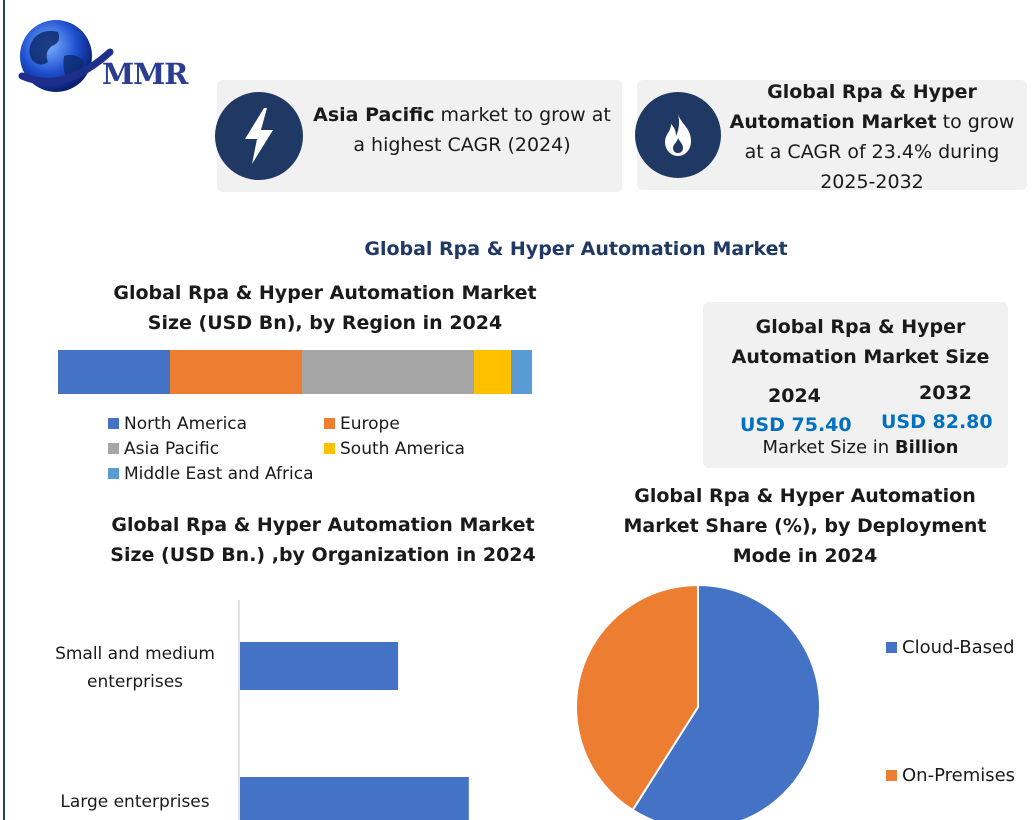 This screenshot has height=820, width=1032. I want to click on legend-label: On-Premises, so click(959, 775).